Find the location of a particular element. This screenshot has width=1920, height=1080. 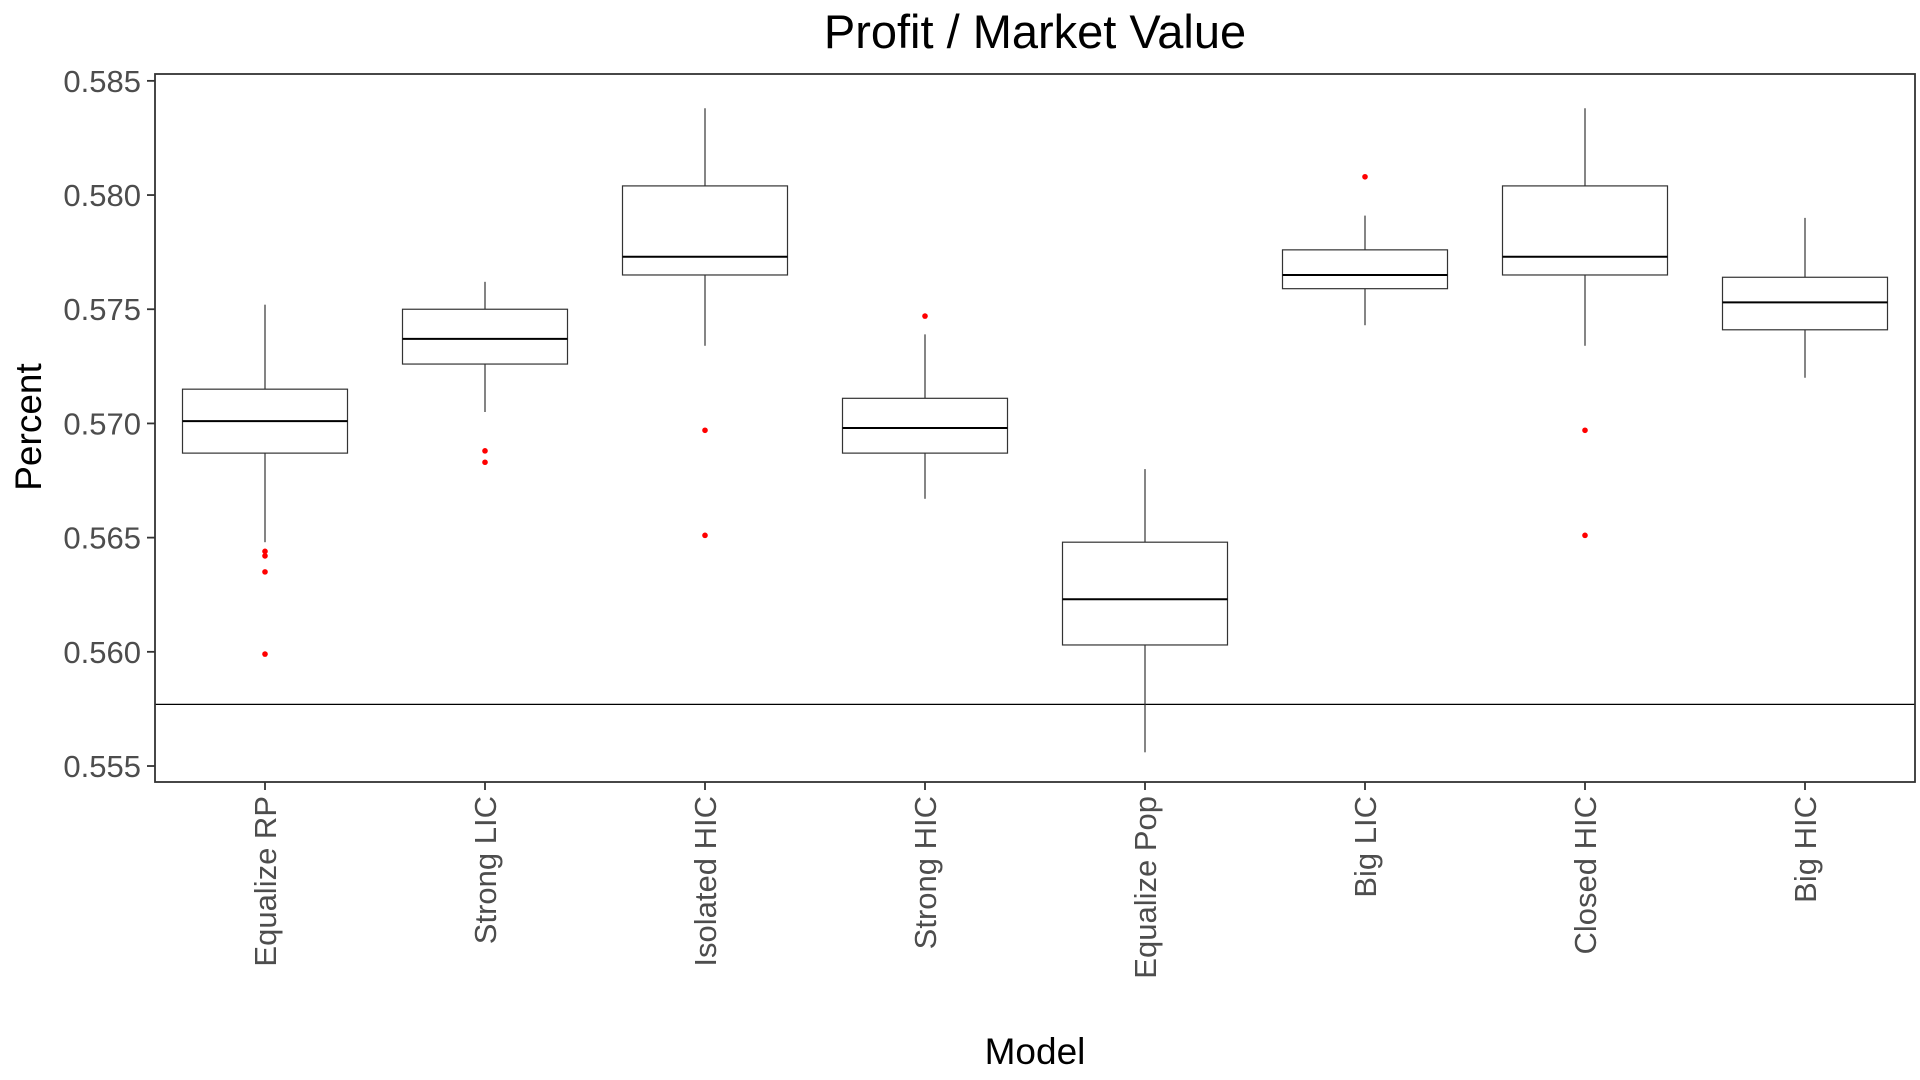

x-tick-label: Strong HIC is located at coordinates (925, 872).